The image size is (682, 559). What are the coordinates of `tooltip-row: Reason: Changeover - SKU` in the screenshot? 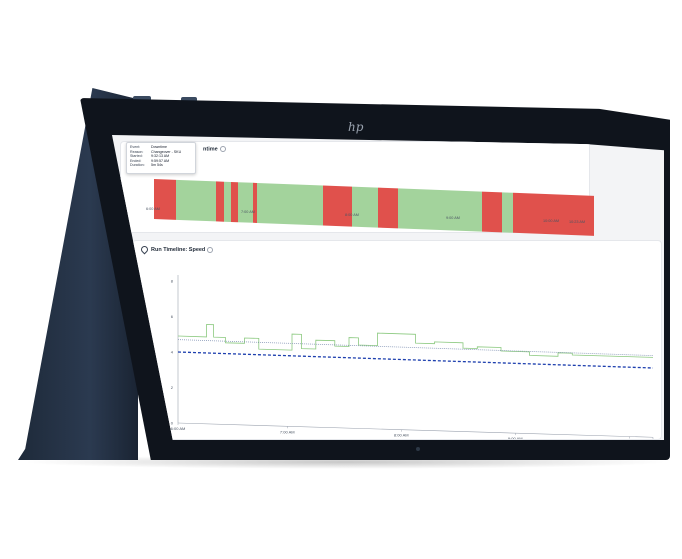 It's located at (156, 151).